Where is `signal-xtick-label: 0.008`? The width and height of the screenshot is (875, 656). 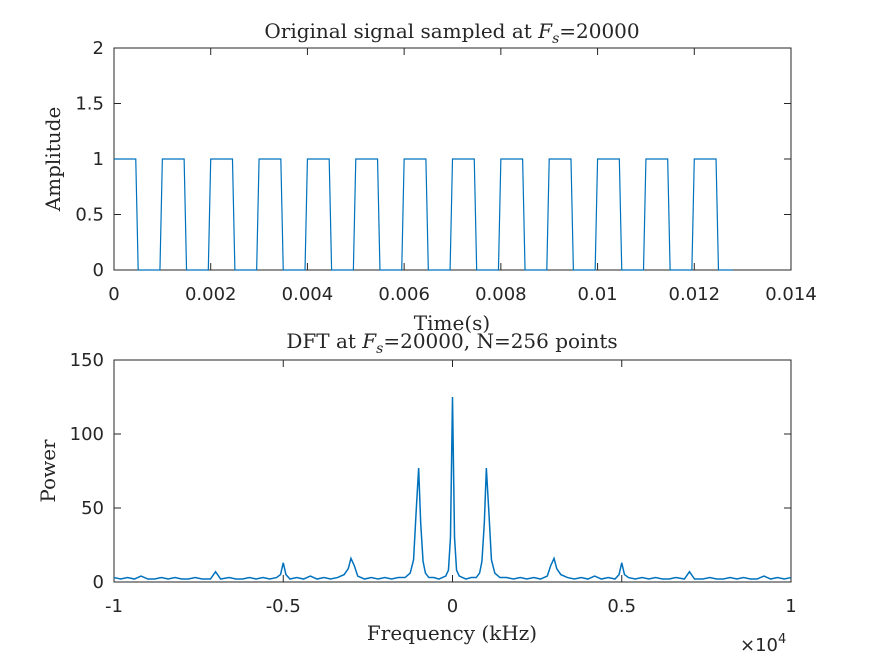
signal-xtick-label: 0.008 is located at coordinates (501, 294).